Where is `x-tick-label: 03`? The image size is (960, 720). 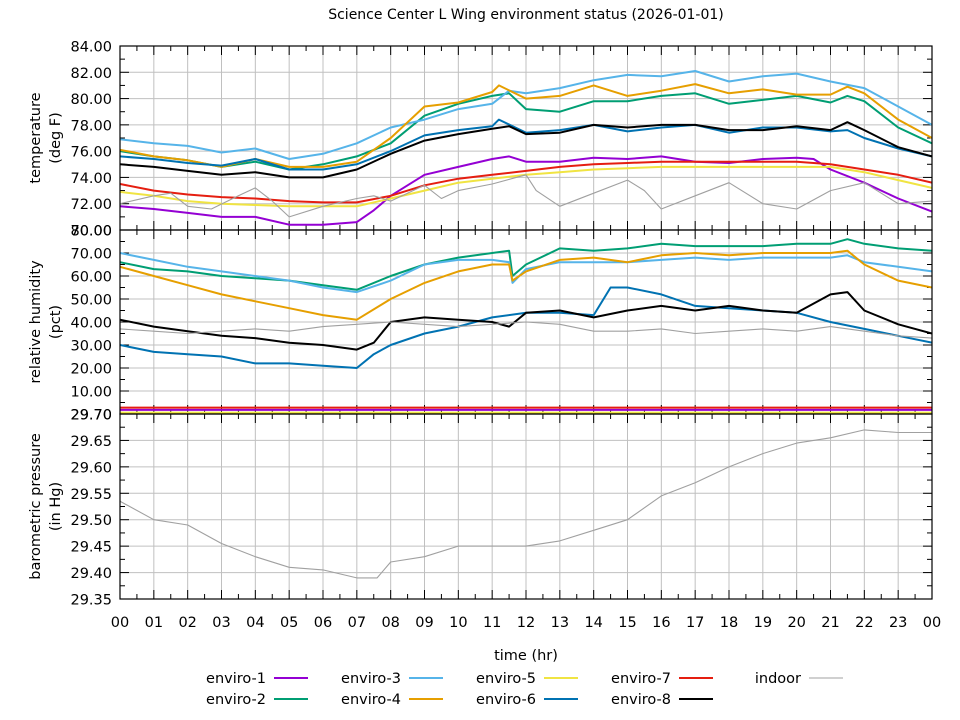 x-tick-label: 03 is located at coordinates (221, 623).